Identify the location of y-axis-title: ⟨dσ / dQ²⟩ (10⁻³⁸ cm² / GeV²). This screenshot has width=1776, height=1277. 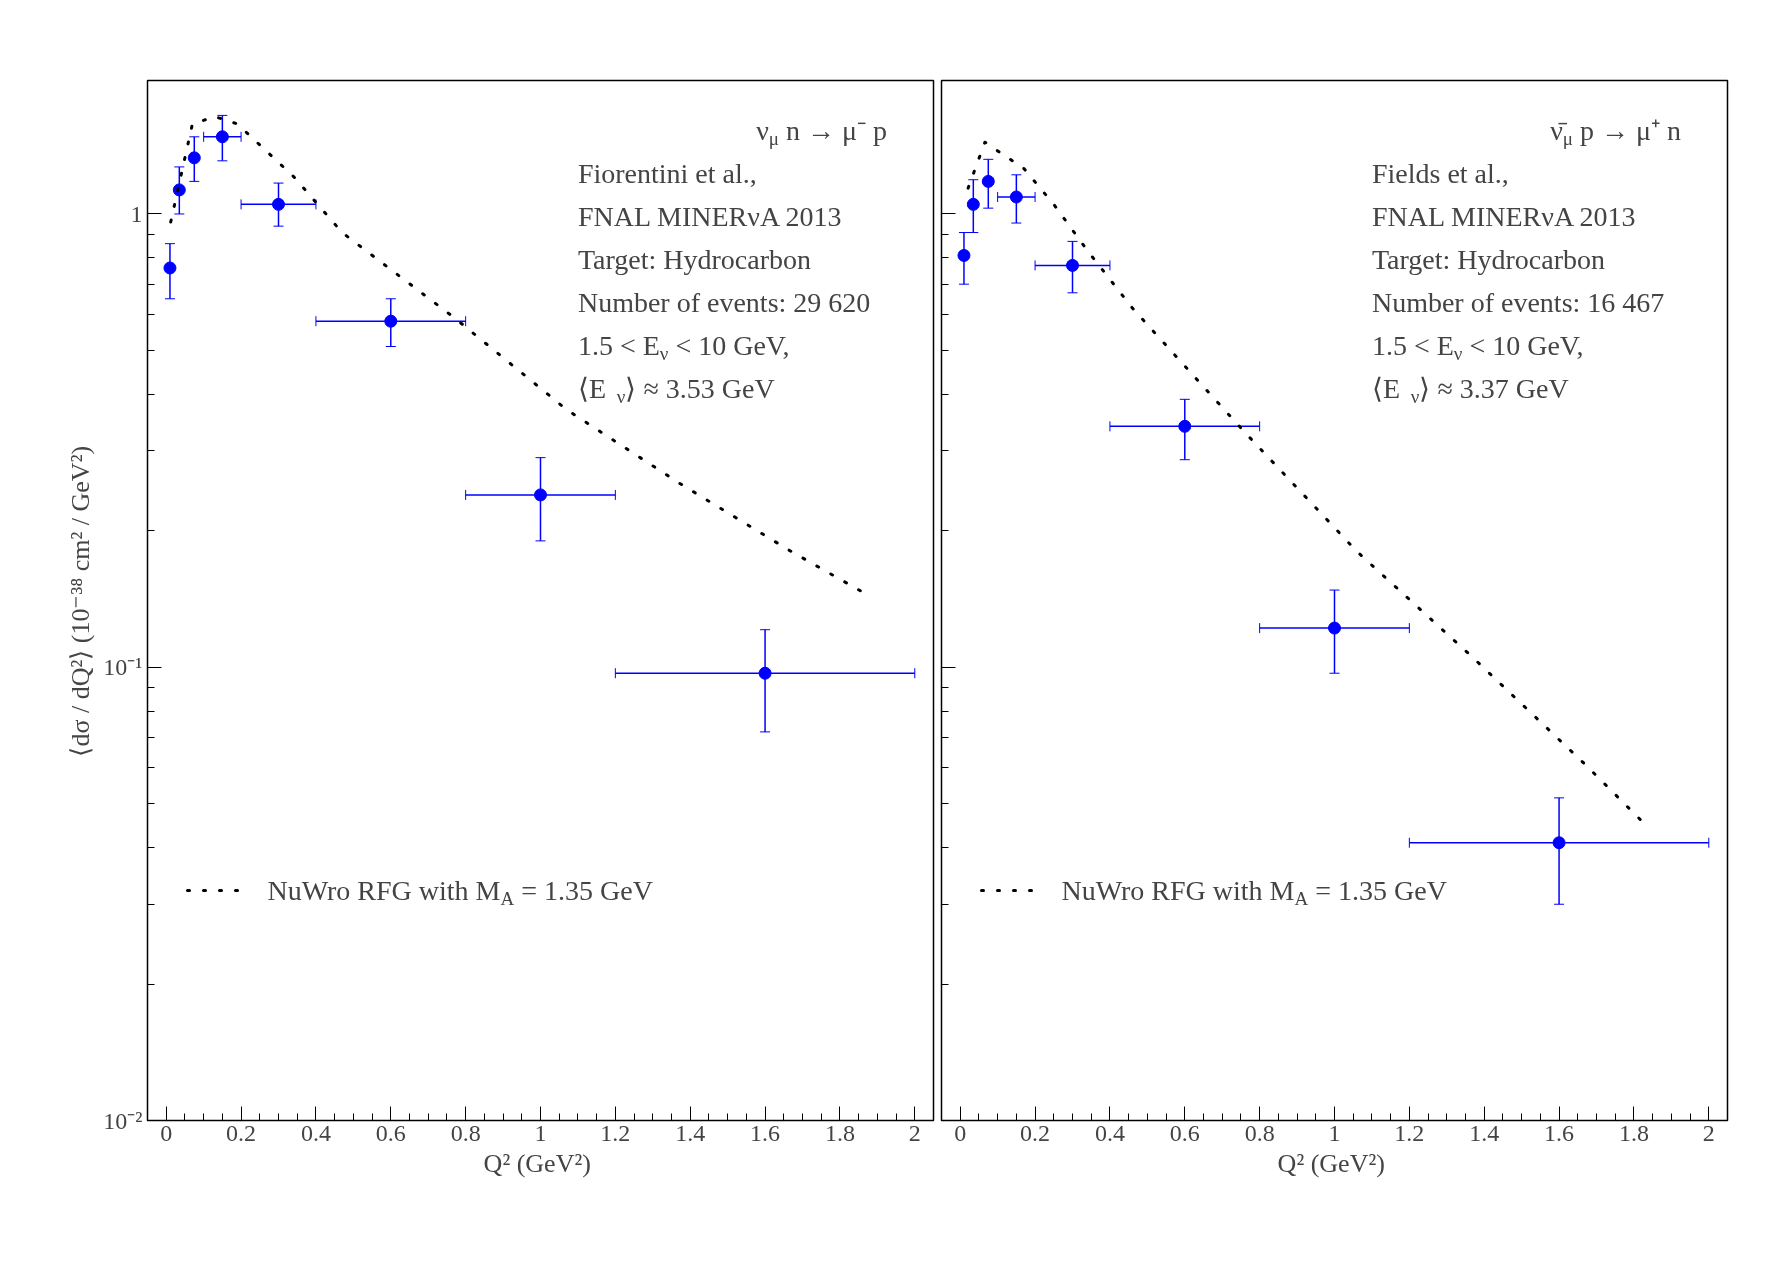
(81, 601).